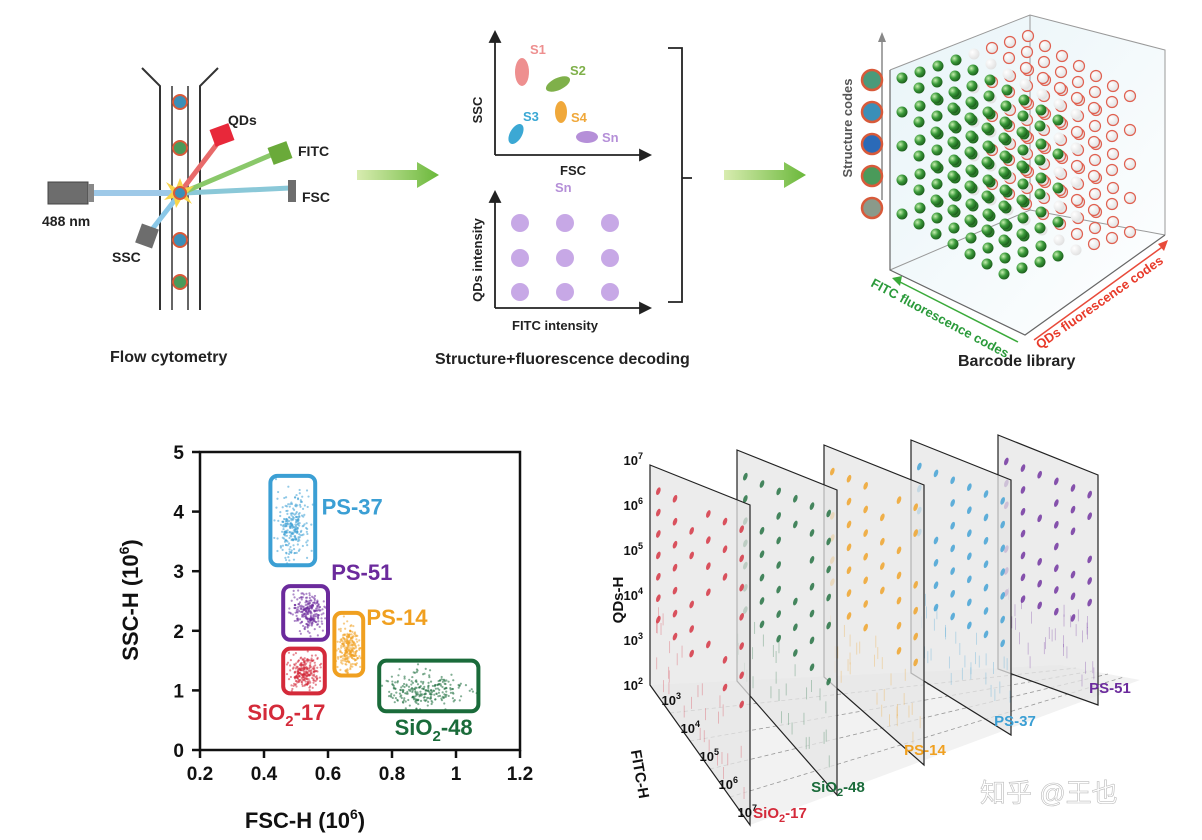 The height and width of the screenshot is (840, 1202). I want to click on grid-line, so click(927, 737).